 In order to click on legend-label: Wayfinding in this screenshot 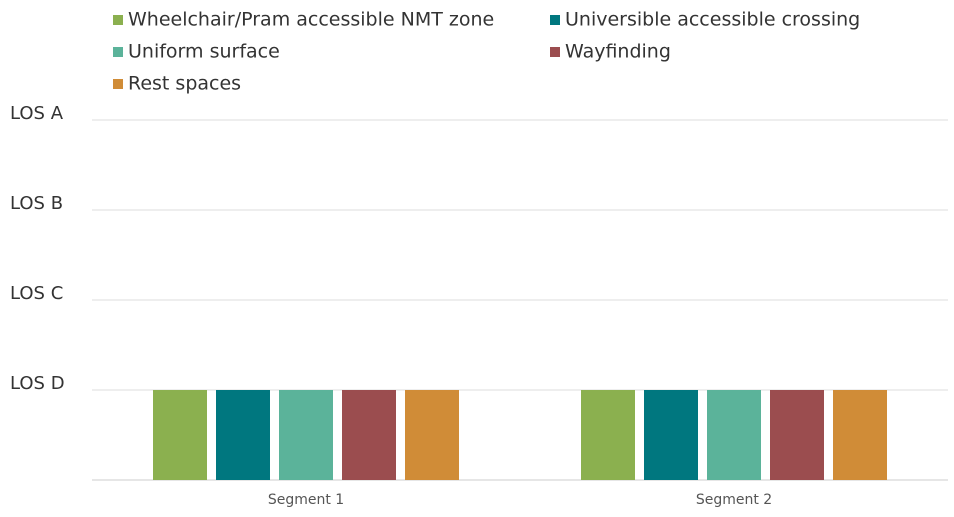, I will do `click(618, 52)`.